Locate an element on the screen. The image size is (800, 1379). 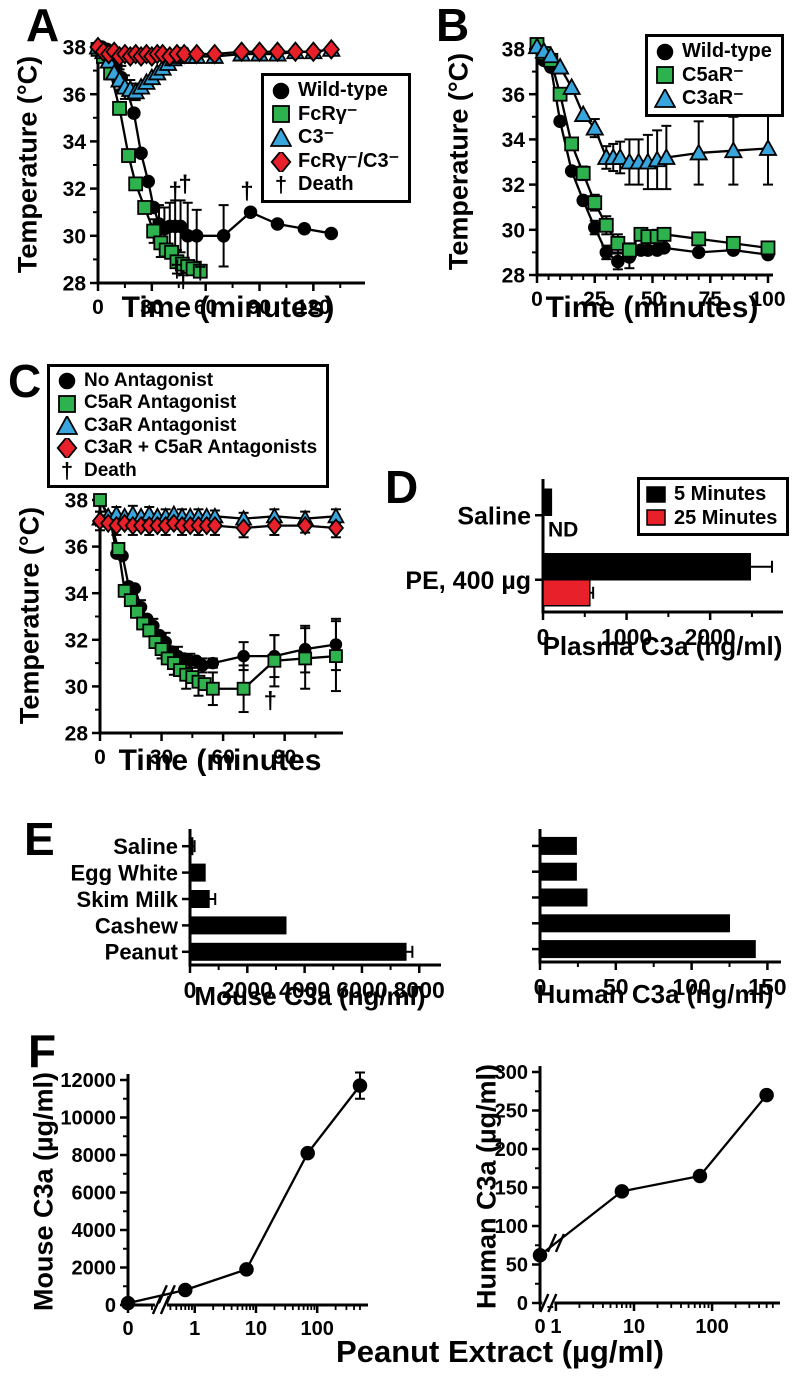
legend-entry: Wild-type is located at coordinates (334, 91).